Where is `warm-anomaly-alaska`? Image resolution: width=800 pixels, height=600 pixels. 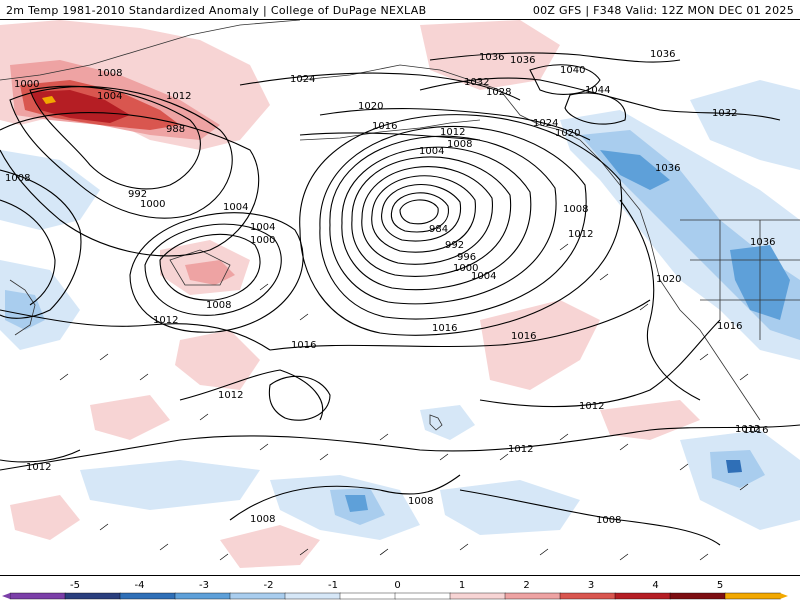 warm-anomaly-alaska is located at coordinates (490, 55).